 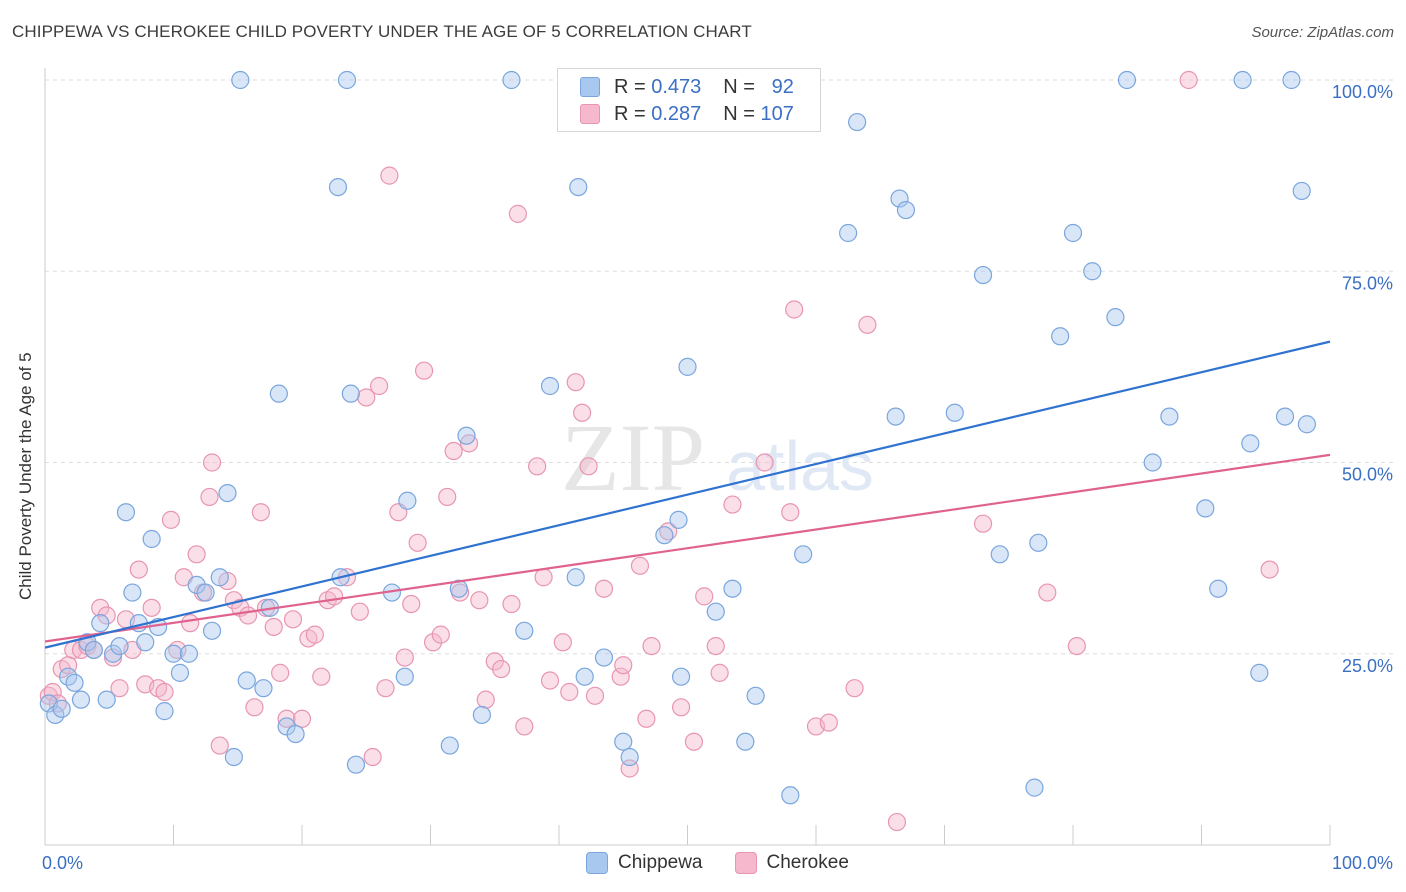 I want to click on y-tick-label: 75.0%, so click(x=1367, y=283).